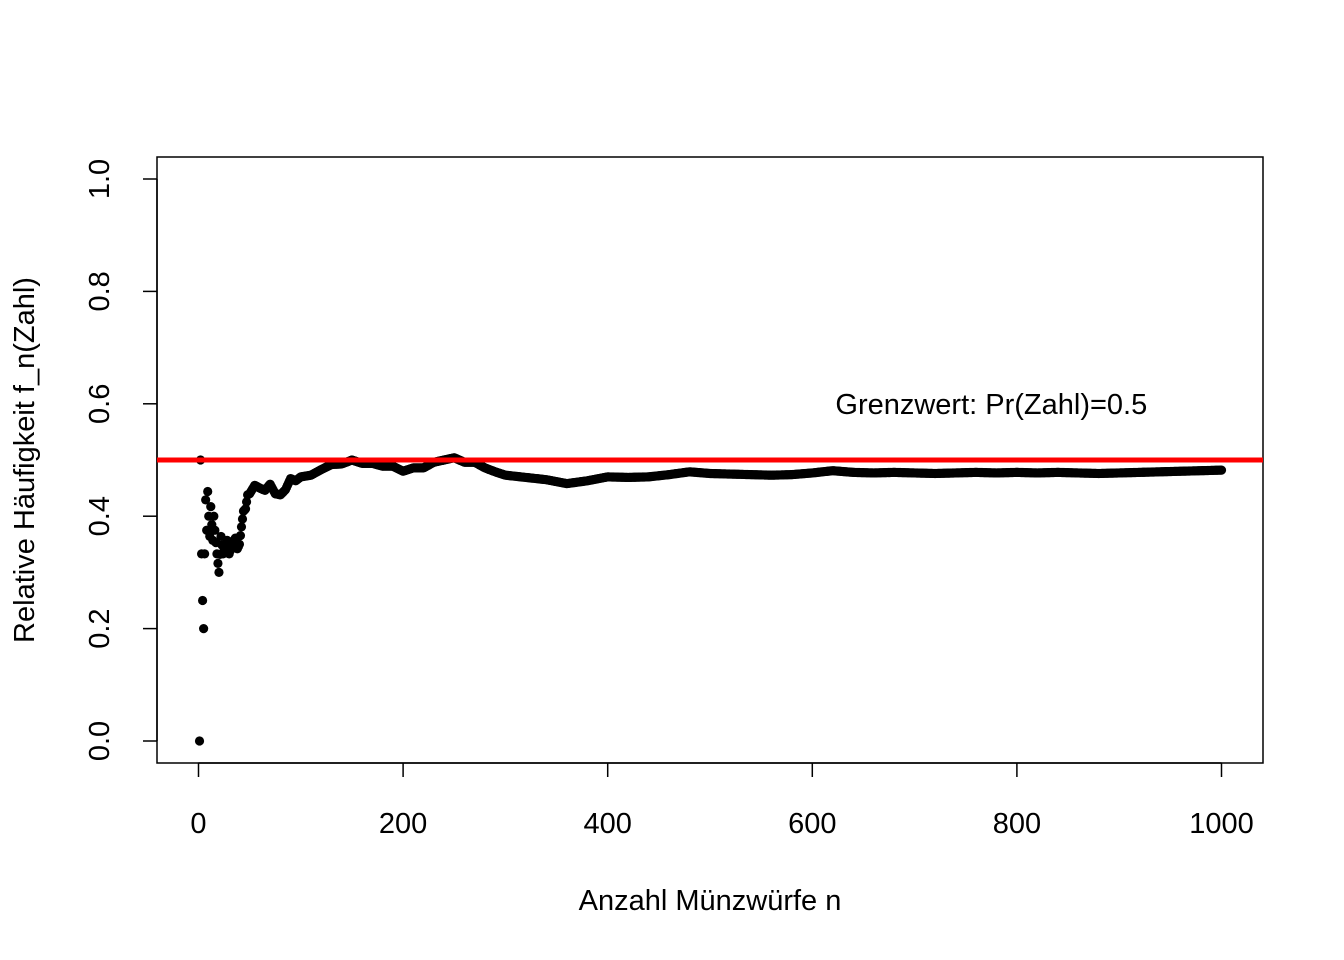 The width and height of the screenshot is (1344, 960). What do you see at coordinates (100, 179) in the screenshot?
I see `y-tick-label: 1.0` at bounding box center [100, 179].